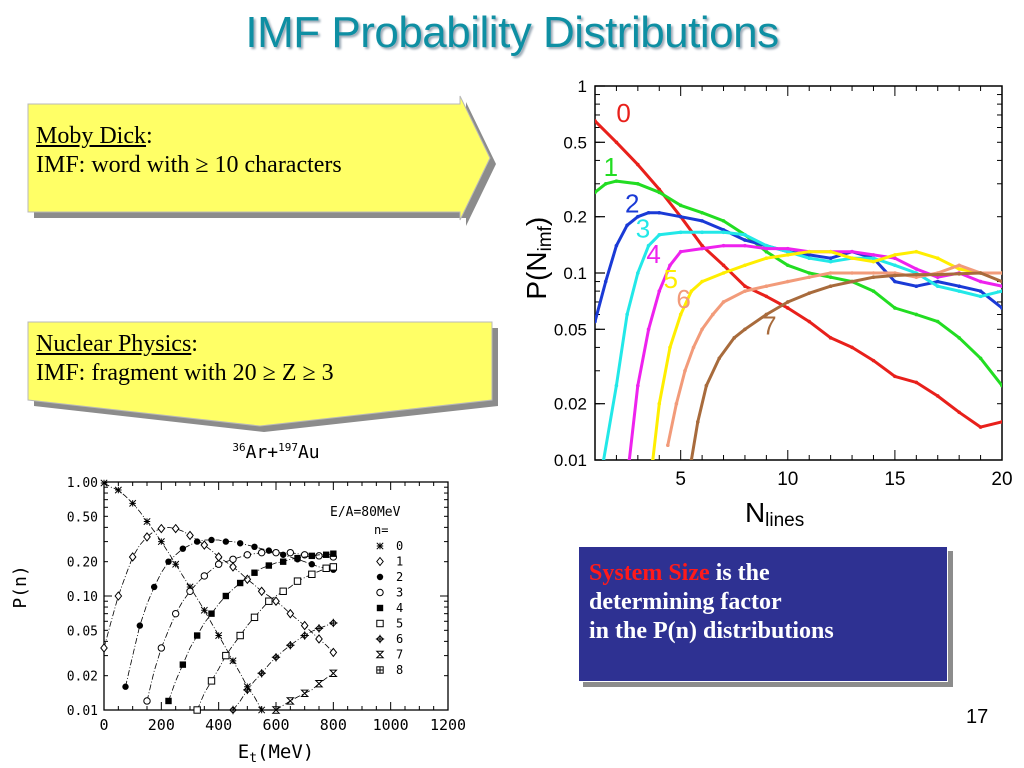  What do you see at coordinates (711, 631) in the screenshot?
I see `conclusion-line3: in the P(n) distributions` at bounding box center [711, 631].